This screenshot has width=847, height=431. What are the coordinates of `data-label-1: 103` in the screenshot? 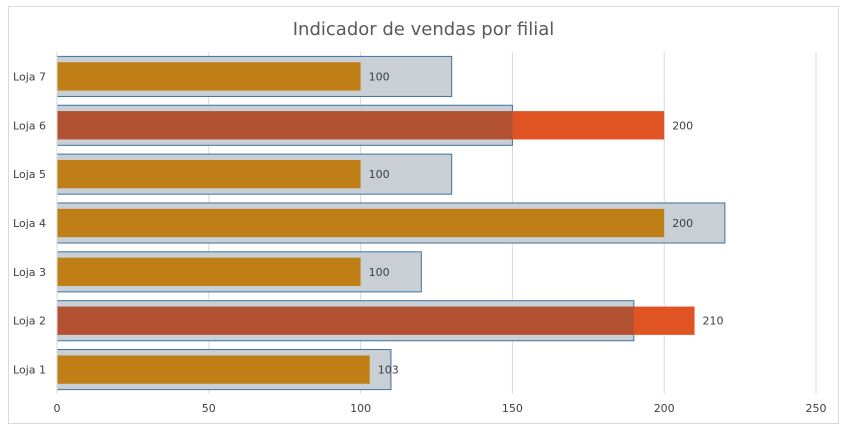 It's located at (388, 370).